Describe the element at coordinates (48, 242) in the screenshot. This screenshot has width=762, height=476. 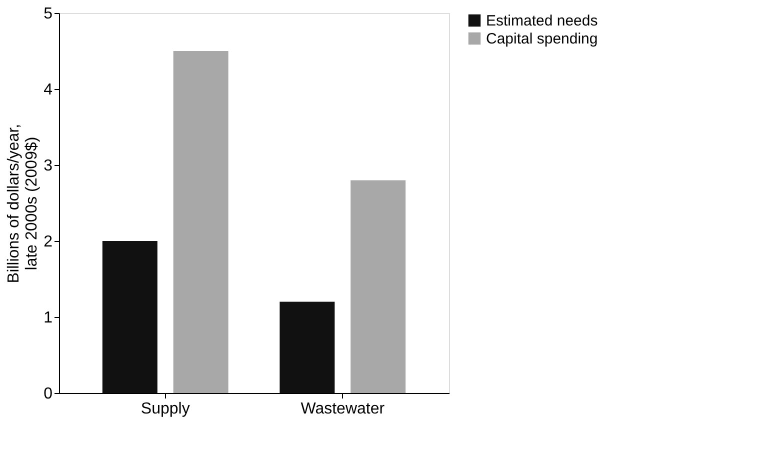
I see `y-tick-label: 2` at that location.